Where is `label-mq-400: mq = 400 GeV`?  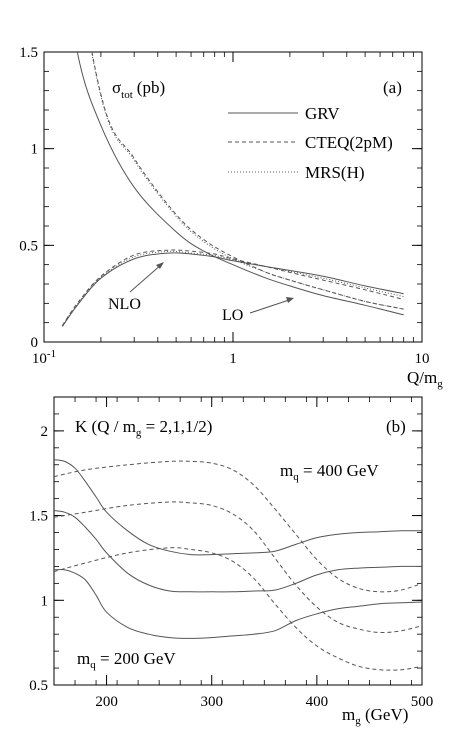 label-mq-400: mq = 400 GeV is located at coordinates (329, 472).